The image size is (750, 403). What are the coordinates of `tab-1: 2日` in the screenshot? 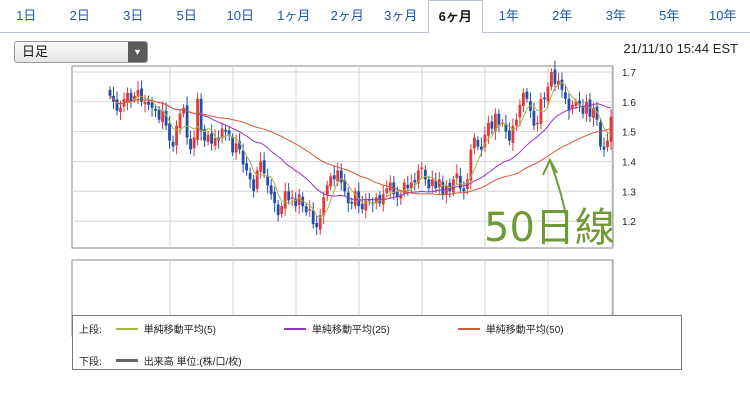 It's located at (80, 16).